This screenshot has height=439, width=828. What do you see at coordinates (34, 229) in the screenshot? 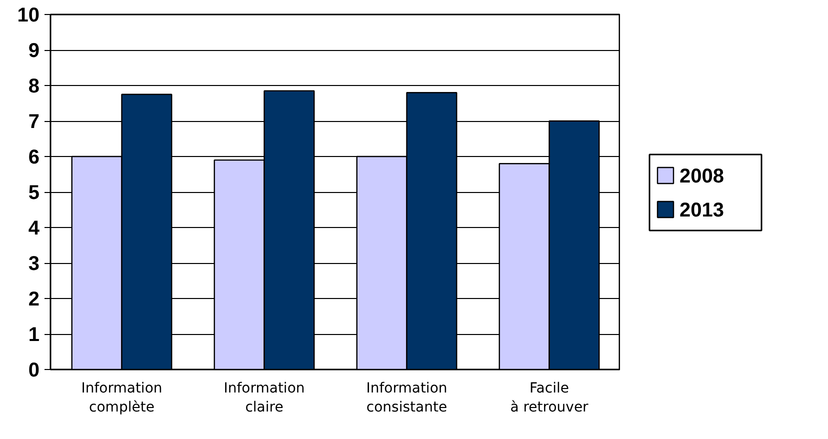
I see `y-tick-label: 4` at bounding box center [34, 229].